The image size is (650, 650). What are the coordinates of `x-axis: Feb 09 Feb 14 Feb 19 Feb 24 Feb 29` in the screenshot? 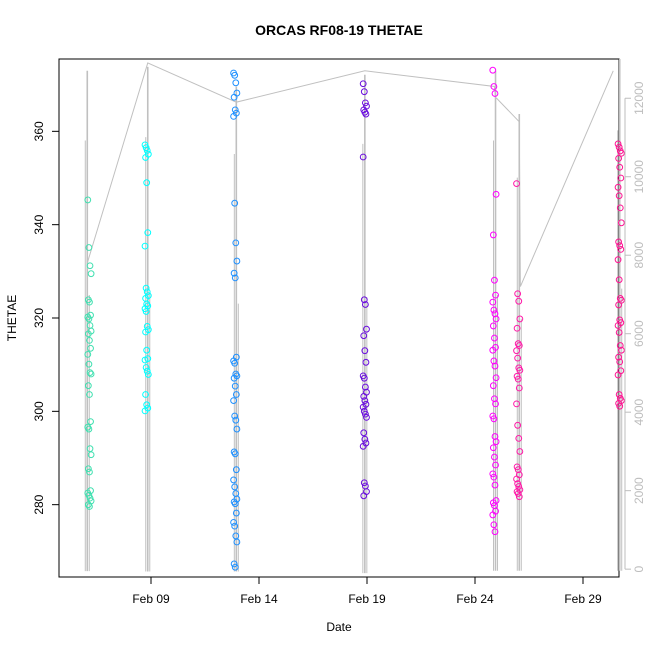 It's located at (367, 591).